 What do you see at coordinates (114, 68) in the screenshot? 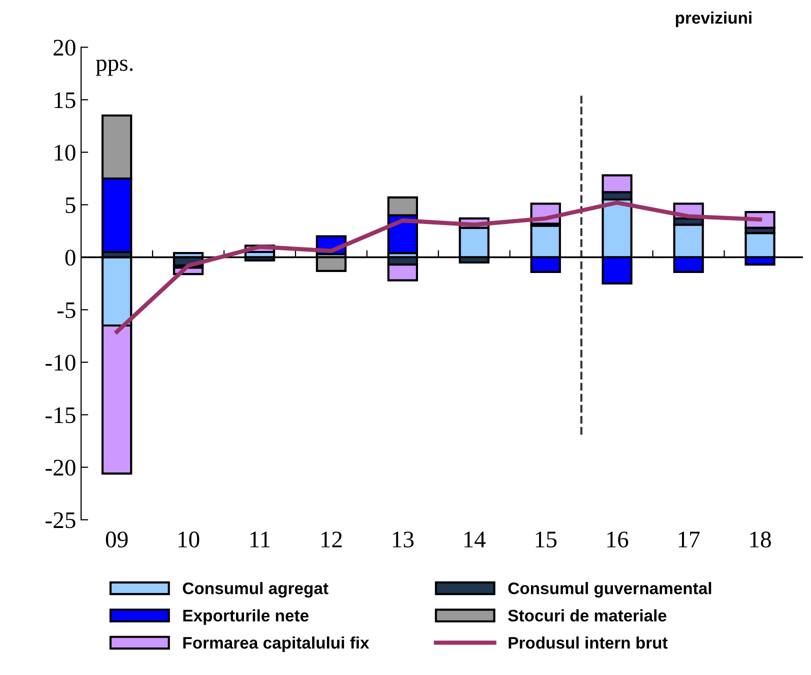
I see `y-axis-title: pps.` at bounding box center [114, 68].